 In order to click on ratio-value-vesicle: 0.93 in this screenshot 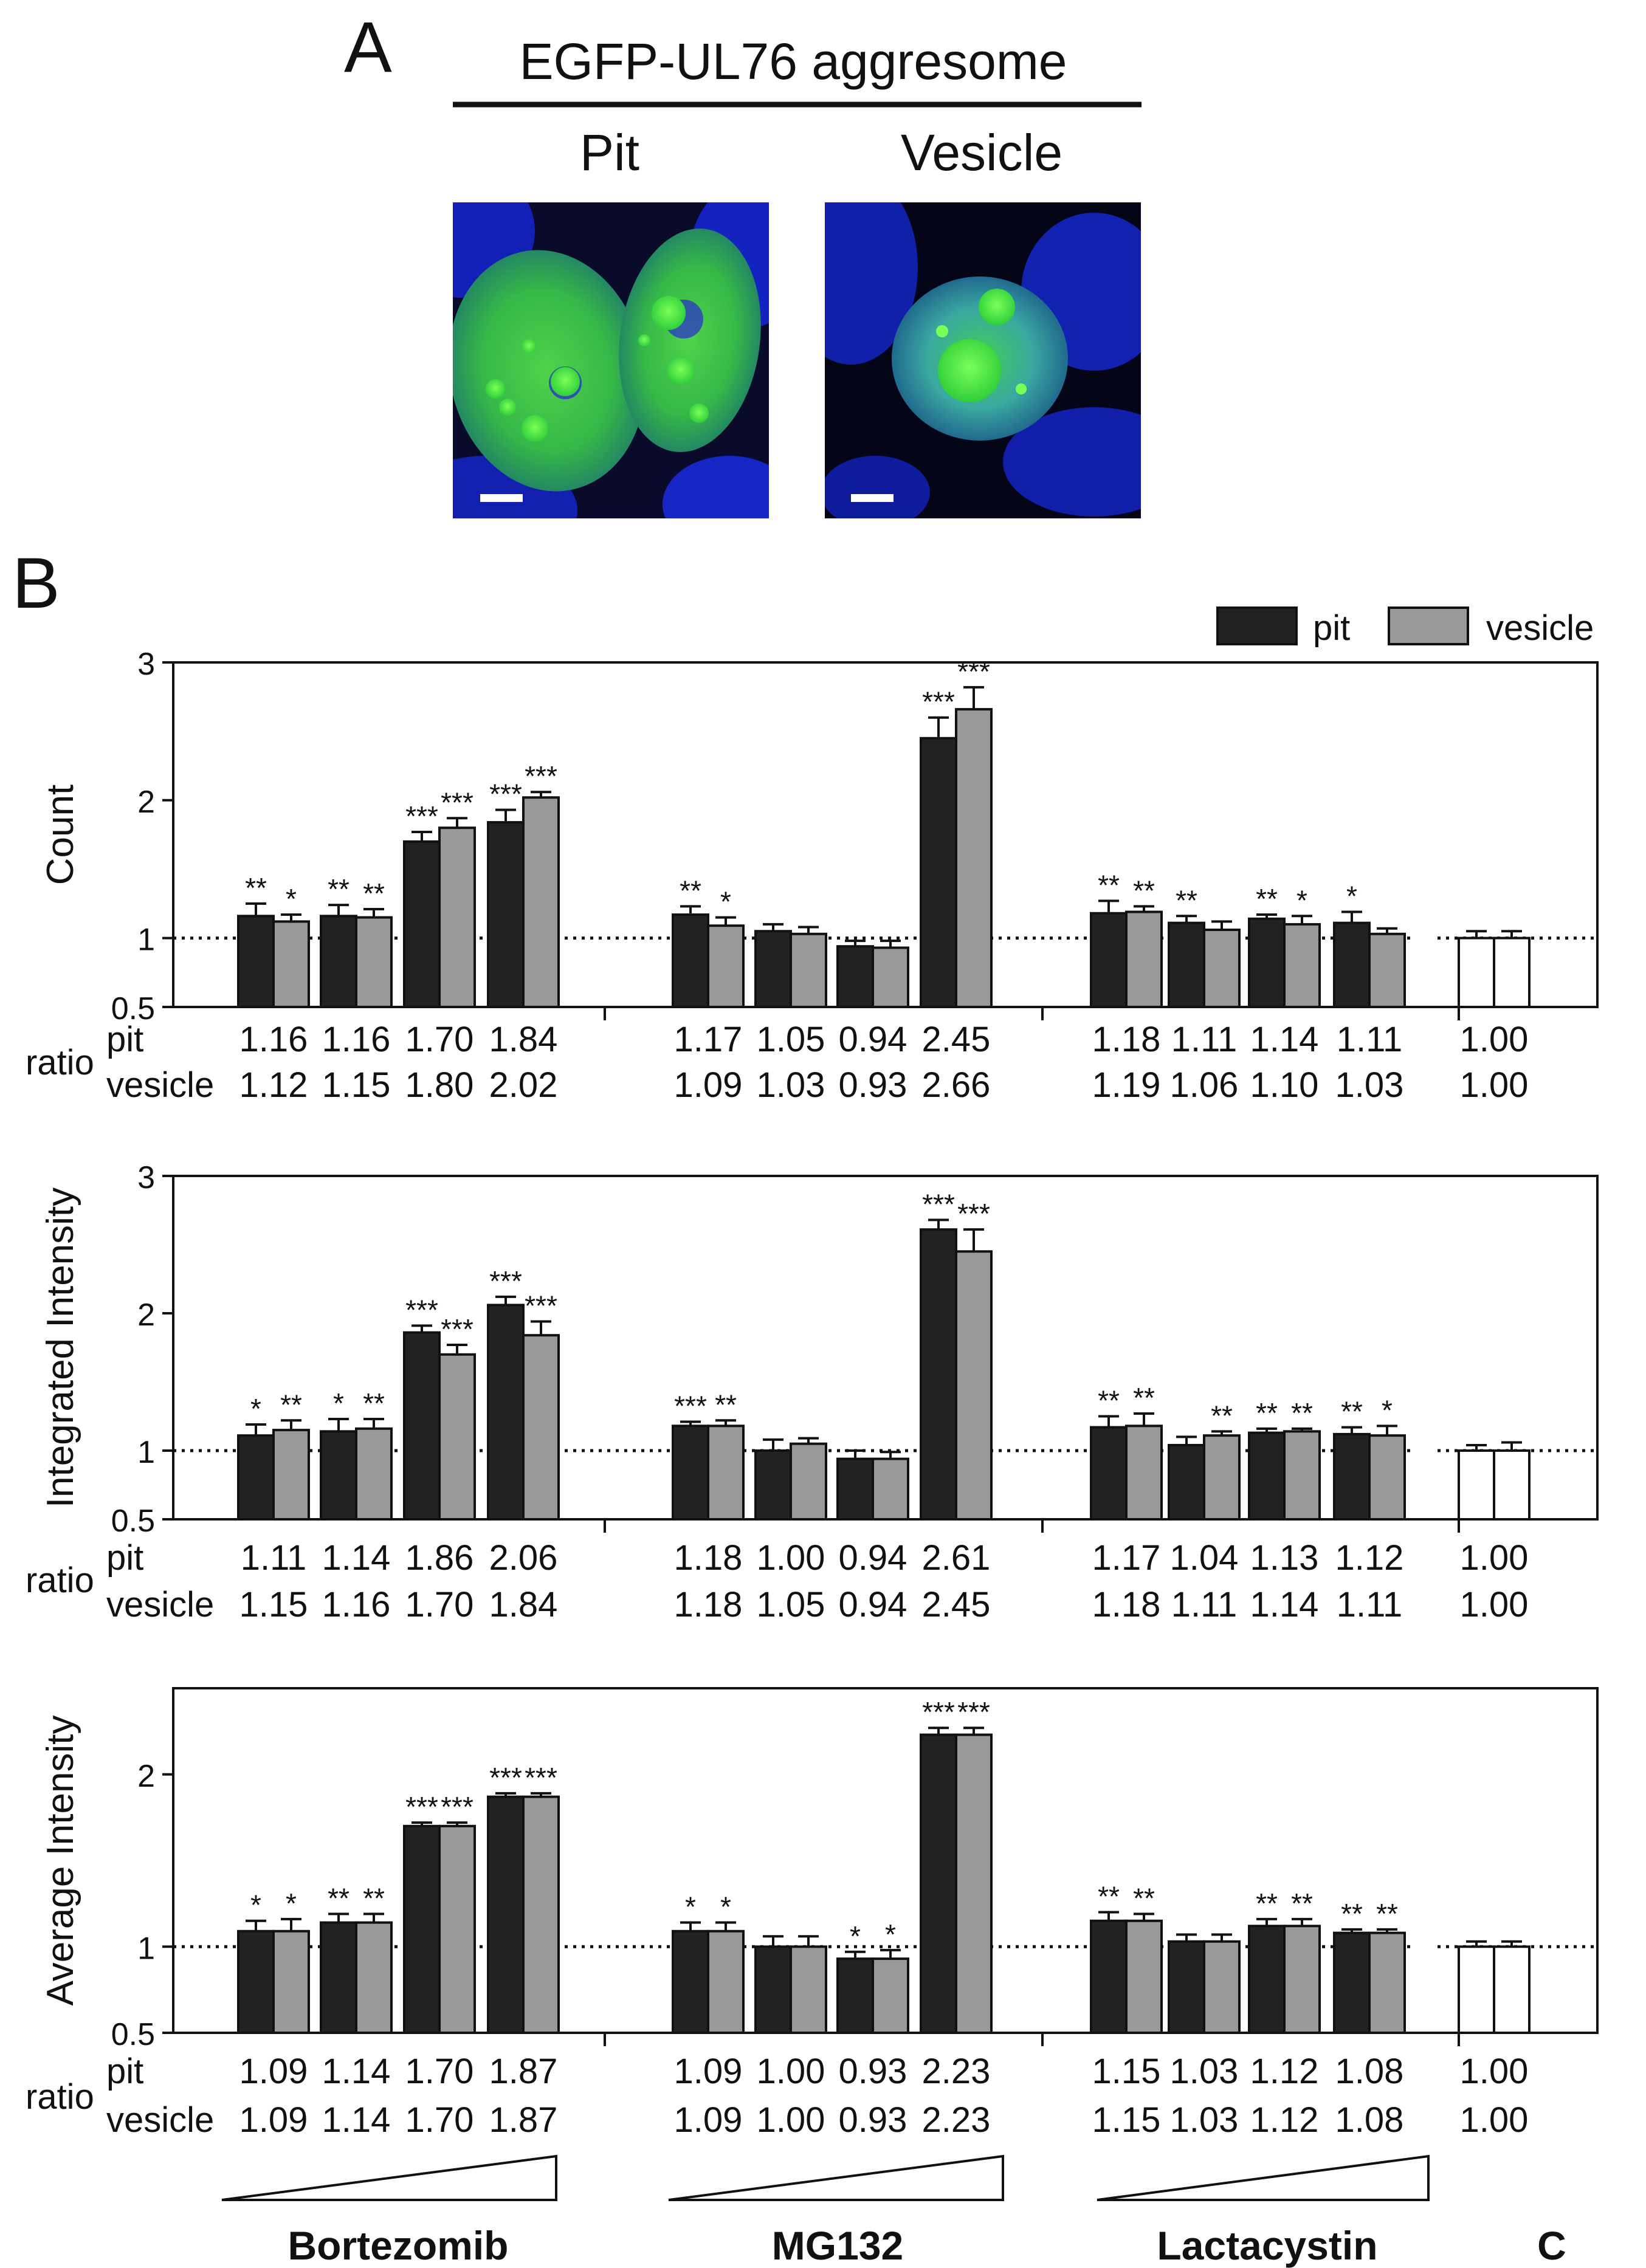, I will do `click(873, 2120)`.